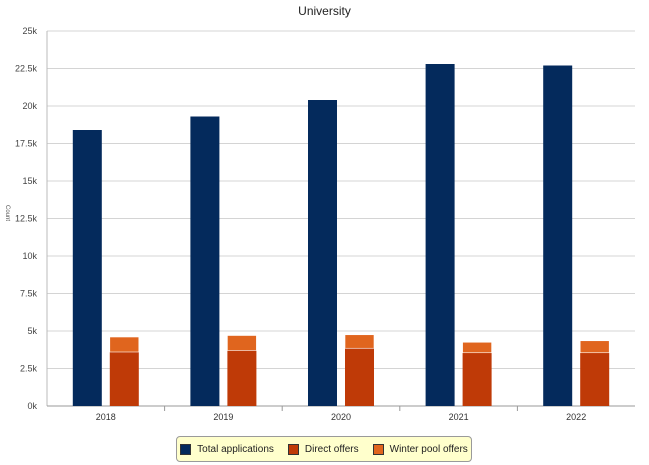 The width and height of the screenshot is (649, 465). I want to click on x-tick-label: 2021, so click(459, 417).